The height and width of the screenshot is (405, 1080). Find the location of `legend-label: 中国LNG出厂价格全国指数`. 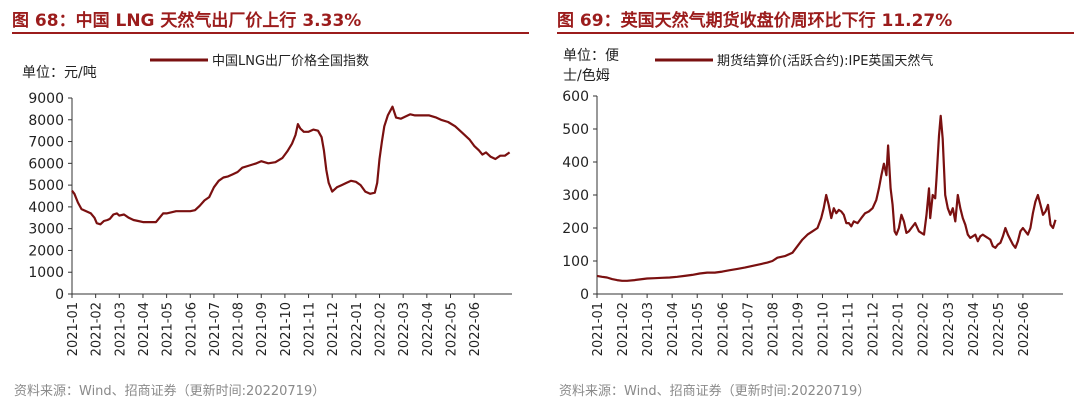

legend-label: 中国LNG出厂价格全国指数 is located at coordinates (290, 61).